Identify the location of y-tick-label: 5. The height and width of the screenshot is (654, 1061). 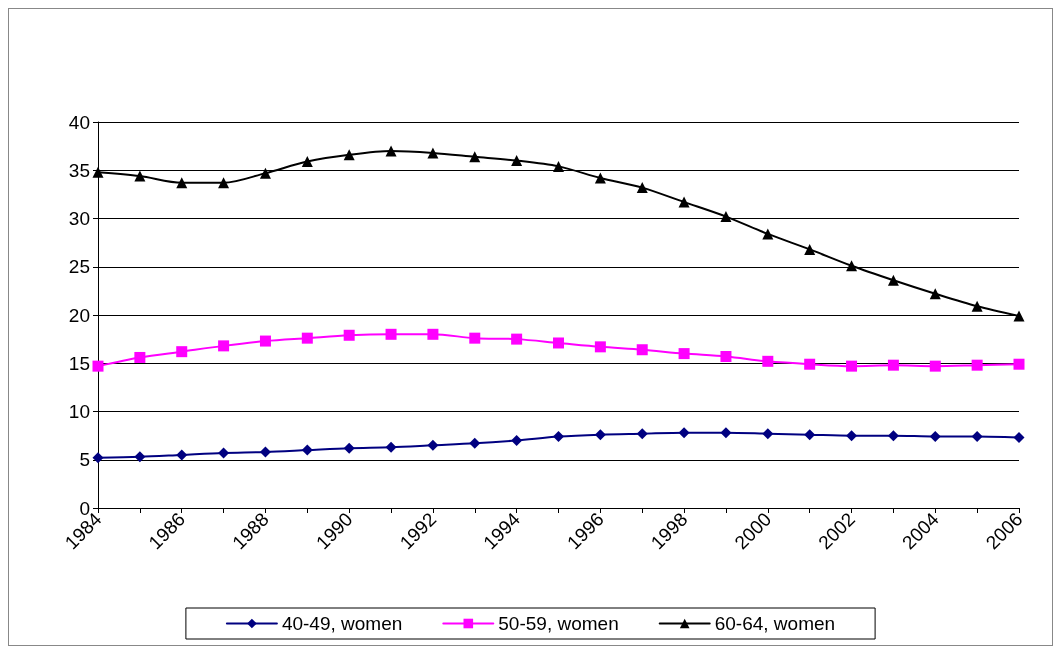
(84, 460).